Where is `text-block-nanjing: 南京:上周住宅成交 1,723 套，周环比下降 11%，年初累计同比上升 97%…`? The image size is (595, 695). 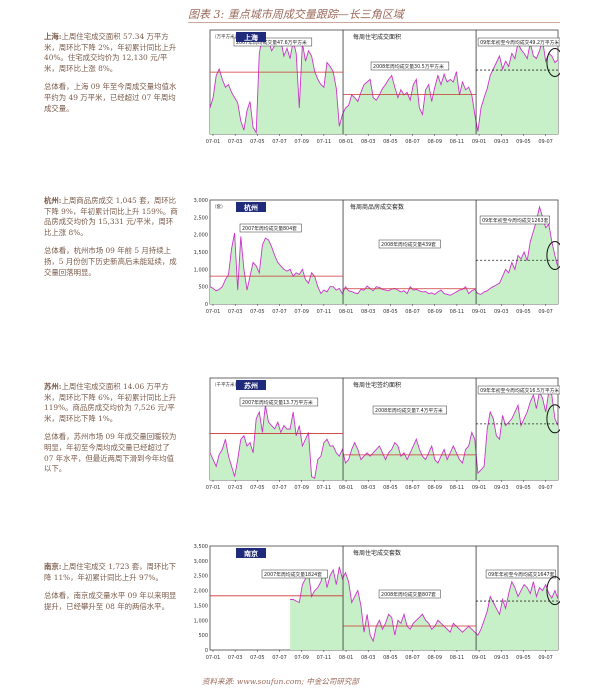 text-block-nanjing: 南京:上周住宅成交 1,723 套，周环比下降 11%，年初累计同比上升 97%… is located at coordinates (111, 591).